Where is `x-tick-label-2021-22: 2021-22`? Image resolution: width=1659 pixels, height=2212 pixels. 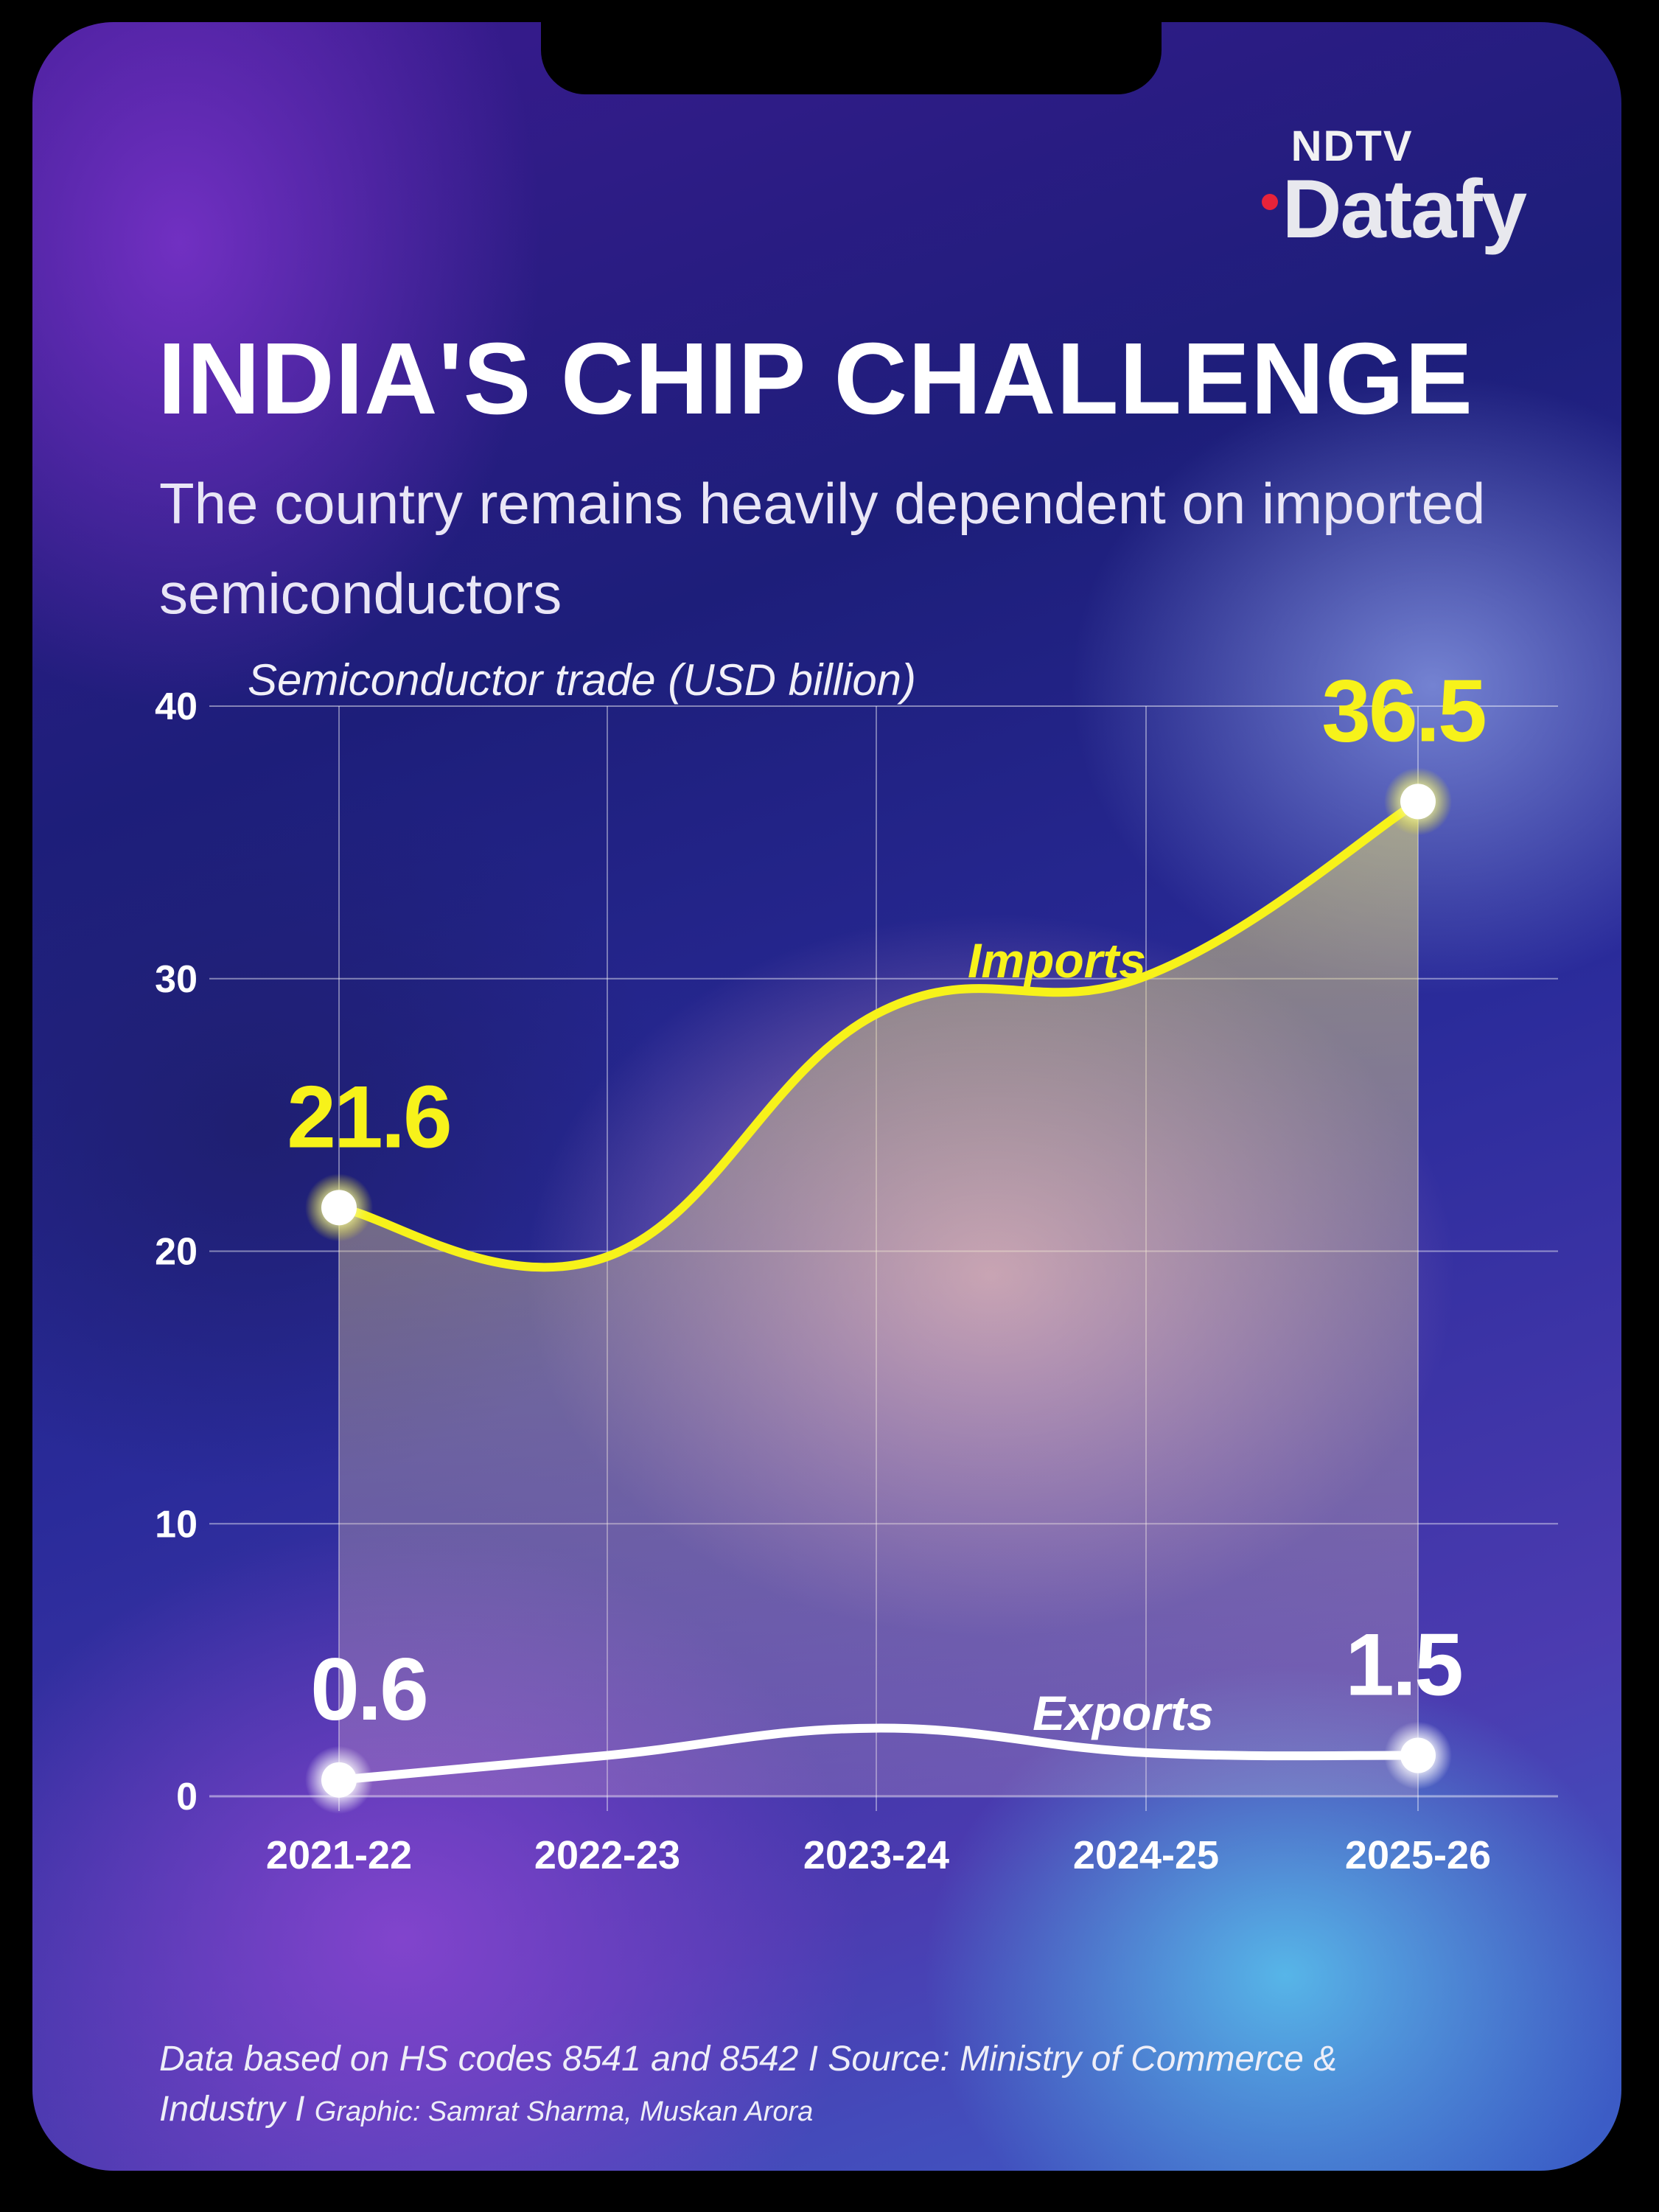
x-tick-label-2021-22: 2021-22 is located at coordinates (339, 1855).